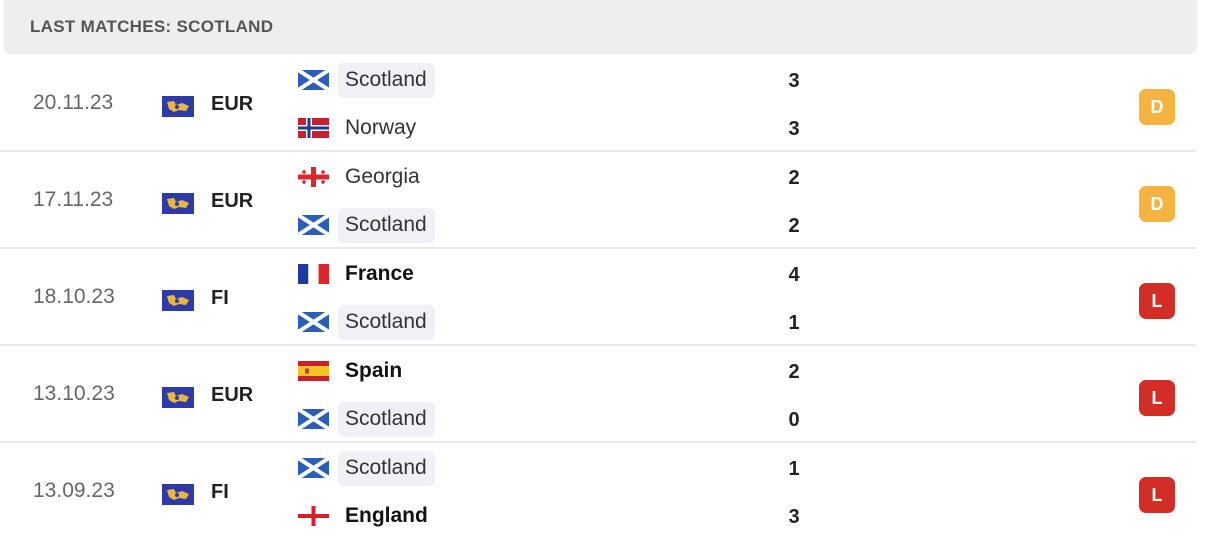  I want to click on match-date: 17.11.23, so click(73, 199).